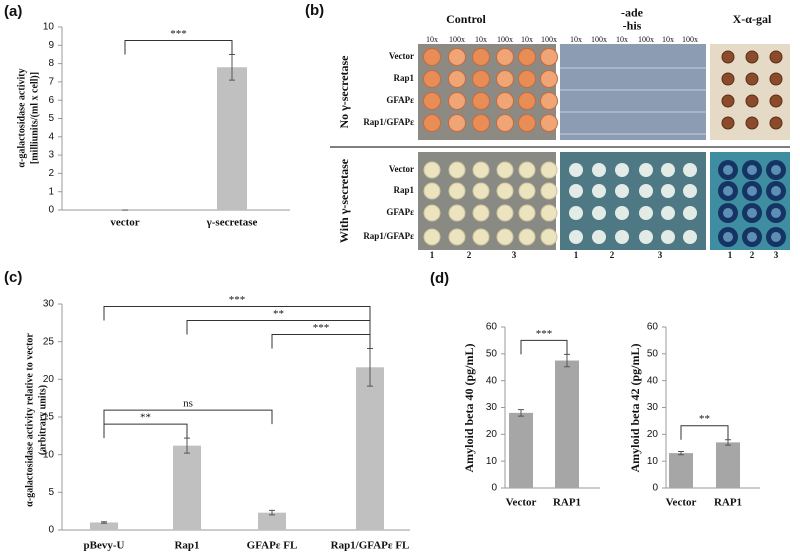  What do you see at coordinates (104, 546) in the screenshot?
I see `x-tick-label: pBevy-U` at bounding box center [104, 546].